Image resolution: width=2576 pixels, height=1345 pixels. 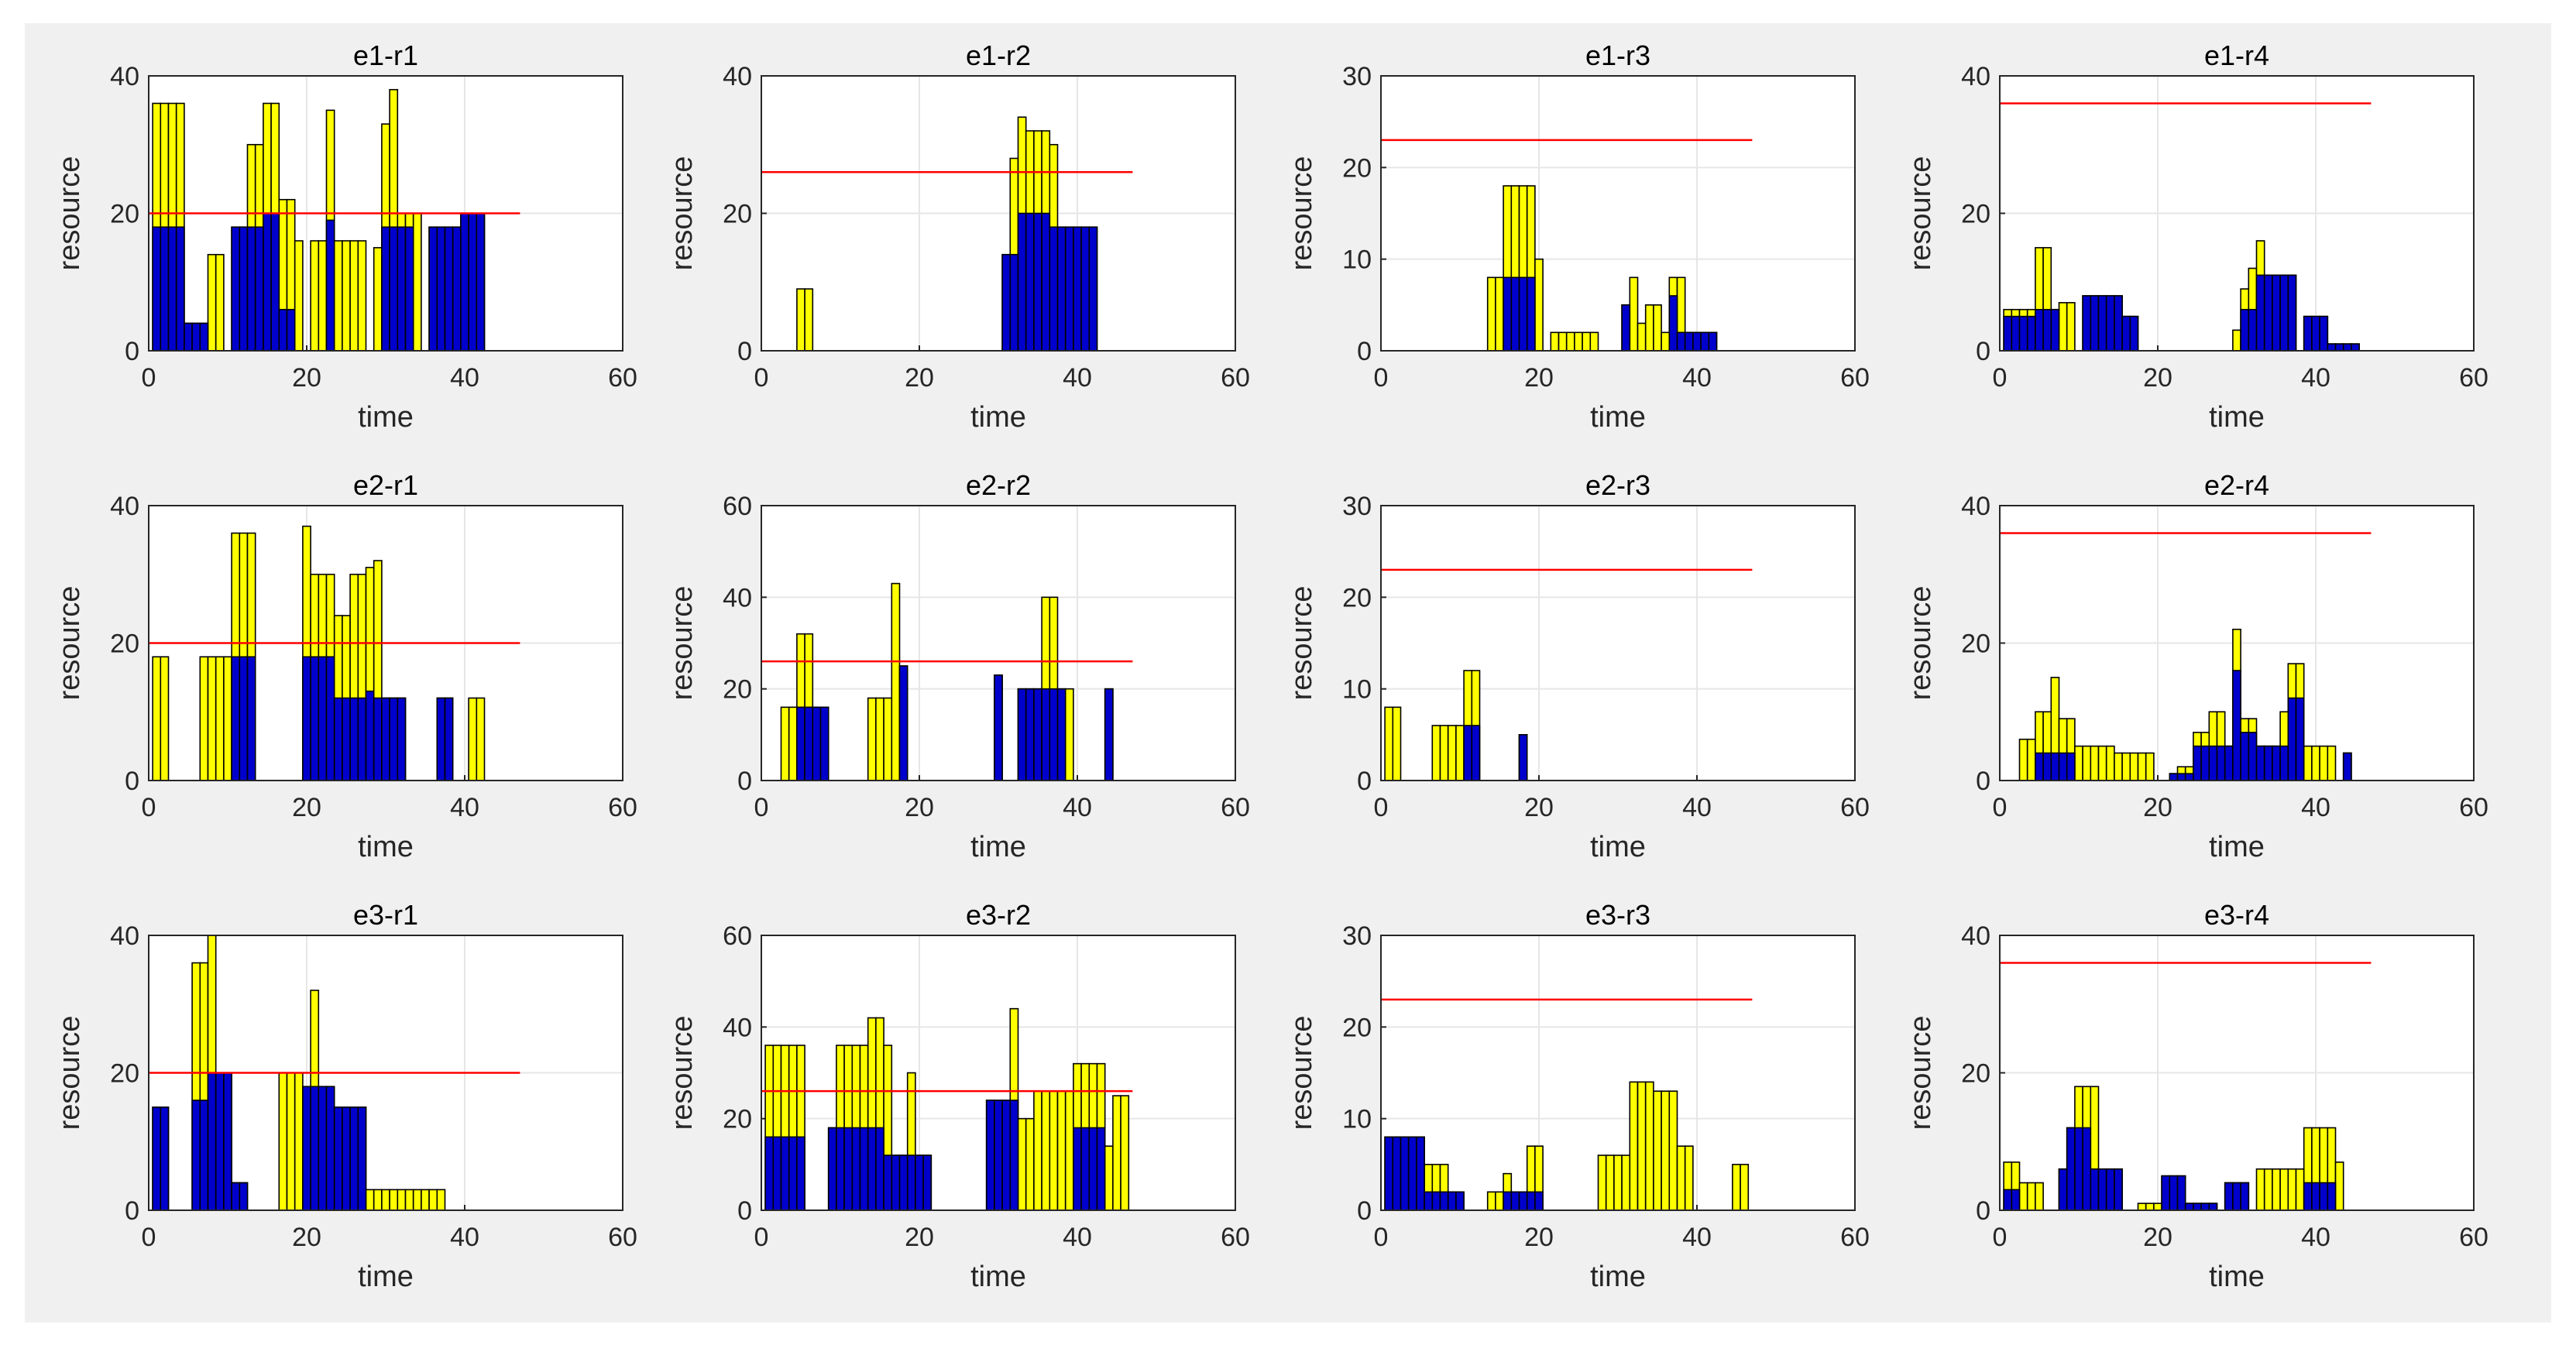 What do you see at coordinates (1617, 485) in the screenshot?
I see `chart-title: e2-r3` at bounding box center [1617, 485].